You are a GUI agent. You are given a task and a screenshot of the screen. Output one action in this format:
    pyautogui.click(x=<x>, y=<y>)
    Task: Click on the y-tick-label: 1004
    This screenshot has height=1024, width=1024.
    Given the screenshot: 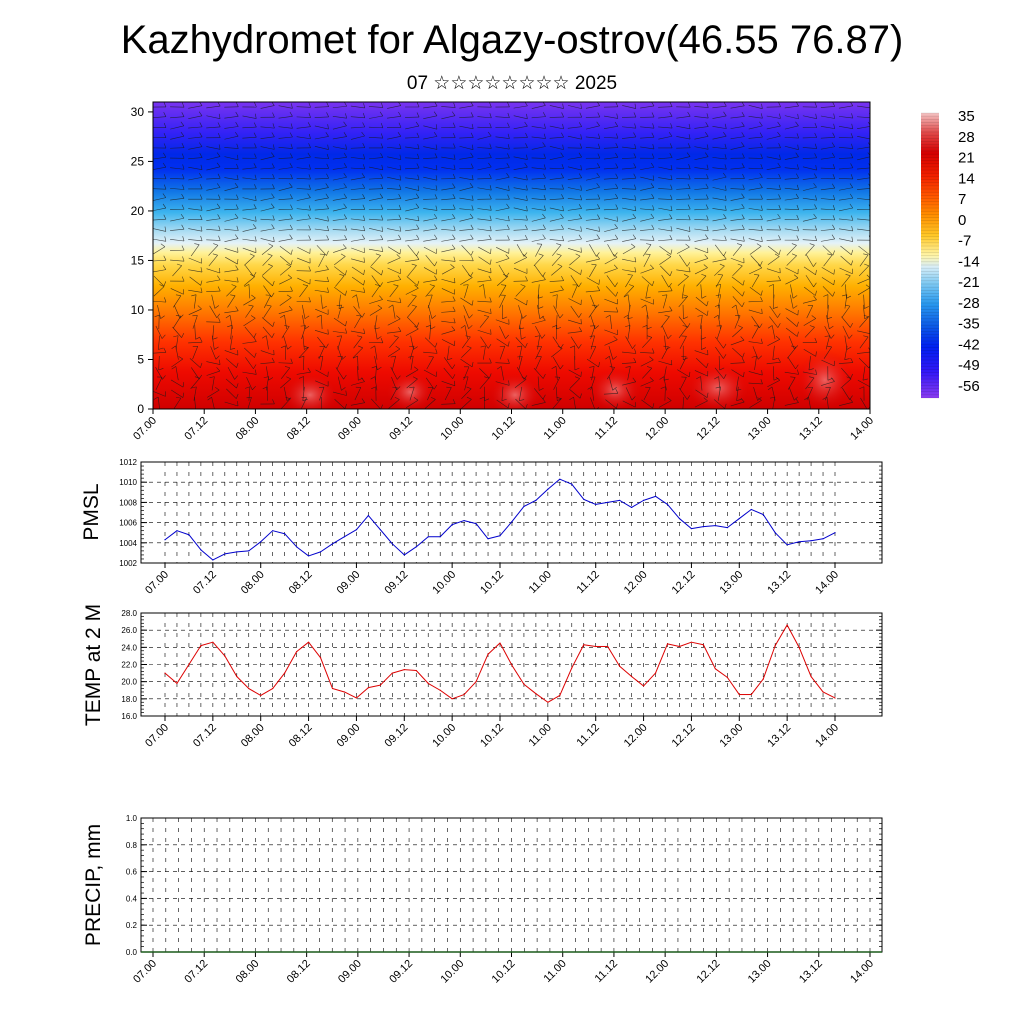 What is the action you would take?
    pyautogui.click(x=128, y=543)
    